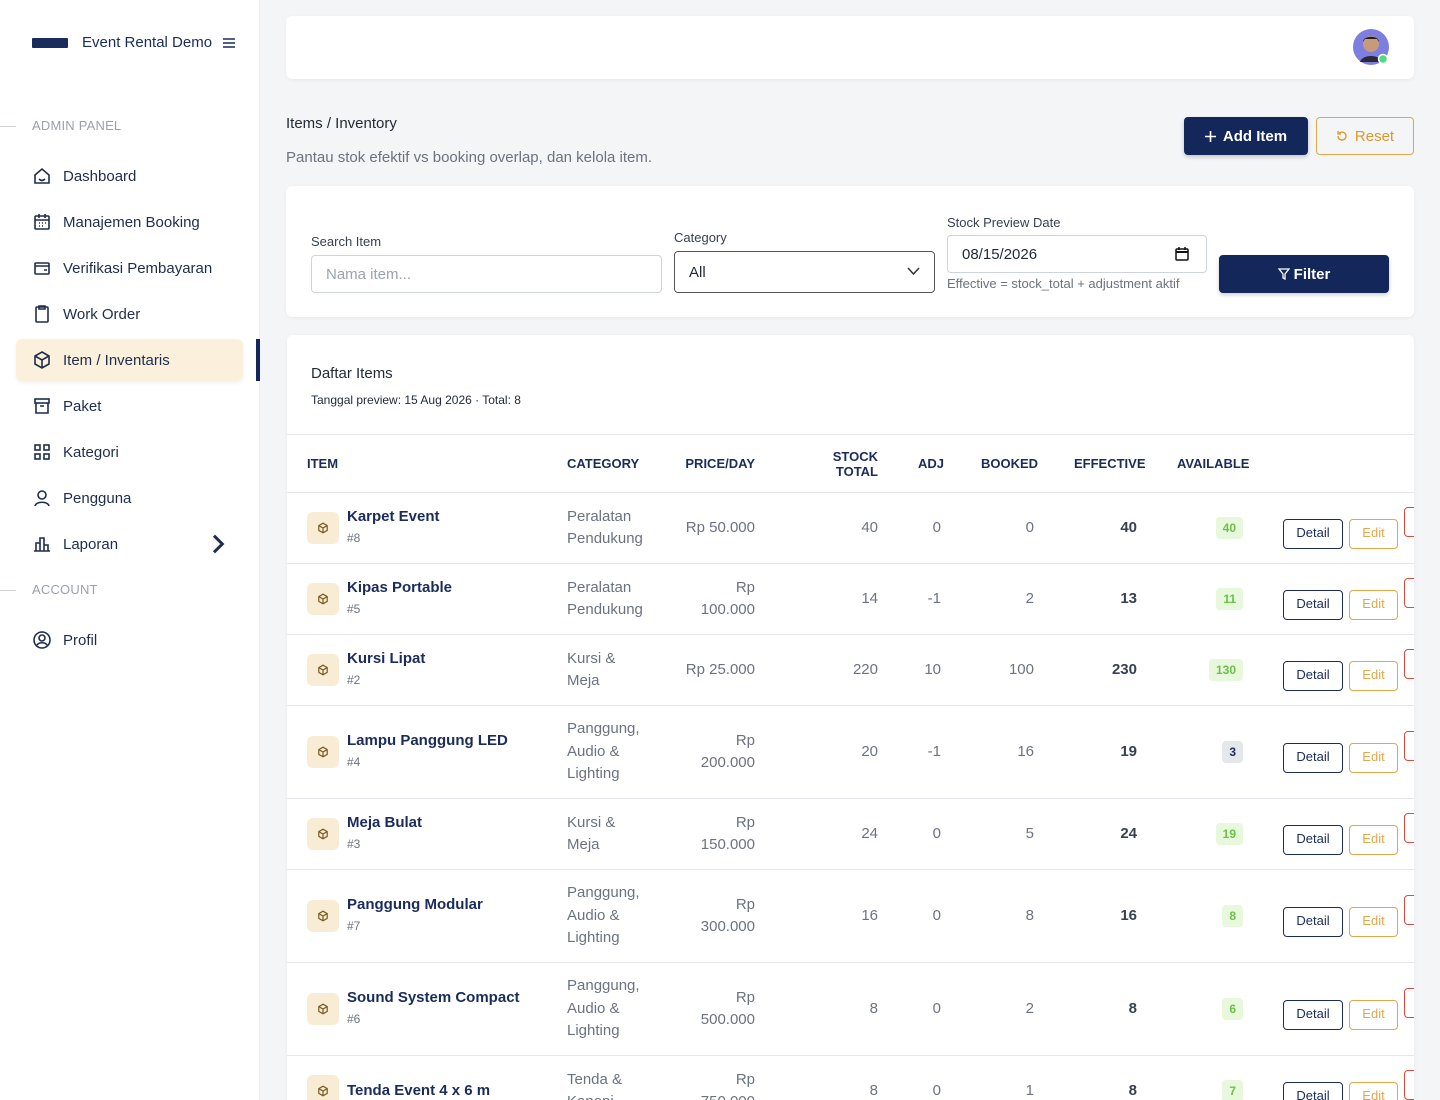  What do you see at coordinates (836, 916) in the screenshot?
I see `item-stock-total: 16` at bounding box center [836, 916].